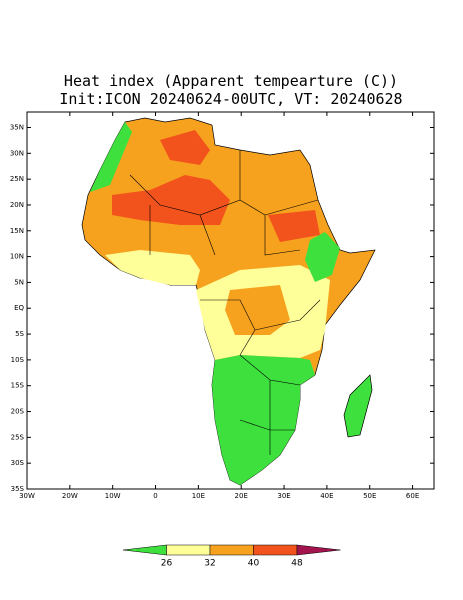  Describe the element at coordinates (230, 99) in the screenshot. I see `subtitle: Init:ICON 20240624-00UTC, VT: 20240628` at that location.